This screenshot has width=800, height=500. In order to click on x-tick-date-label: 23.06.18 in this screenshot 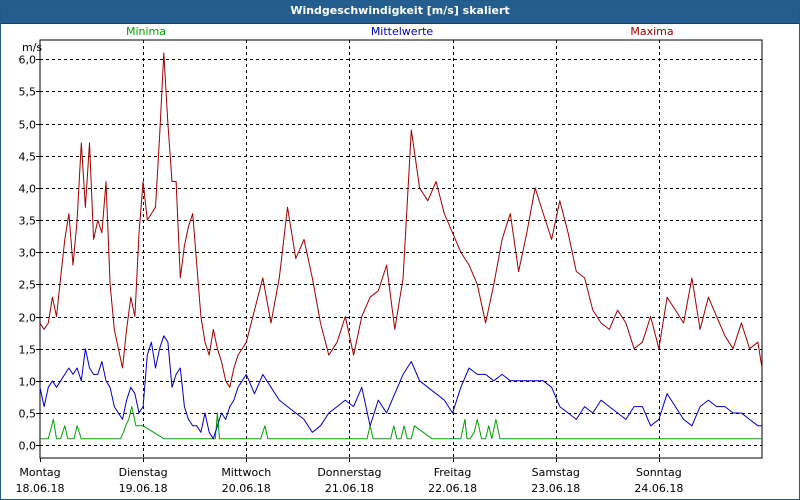, I will do `click(555, 488)`.